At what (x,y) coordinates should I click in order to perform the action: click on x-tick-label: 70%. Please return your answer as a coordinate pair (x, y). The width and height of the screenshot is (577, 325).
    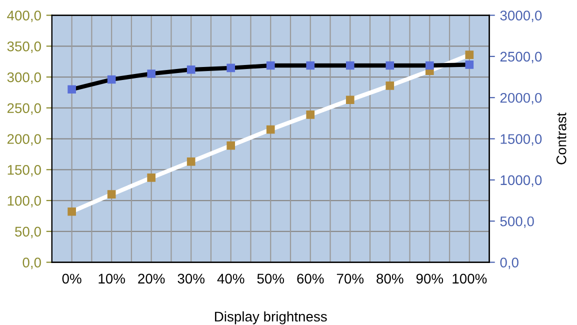
    Looking at the image, I should click on (350, 279).